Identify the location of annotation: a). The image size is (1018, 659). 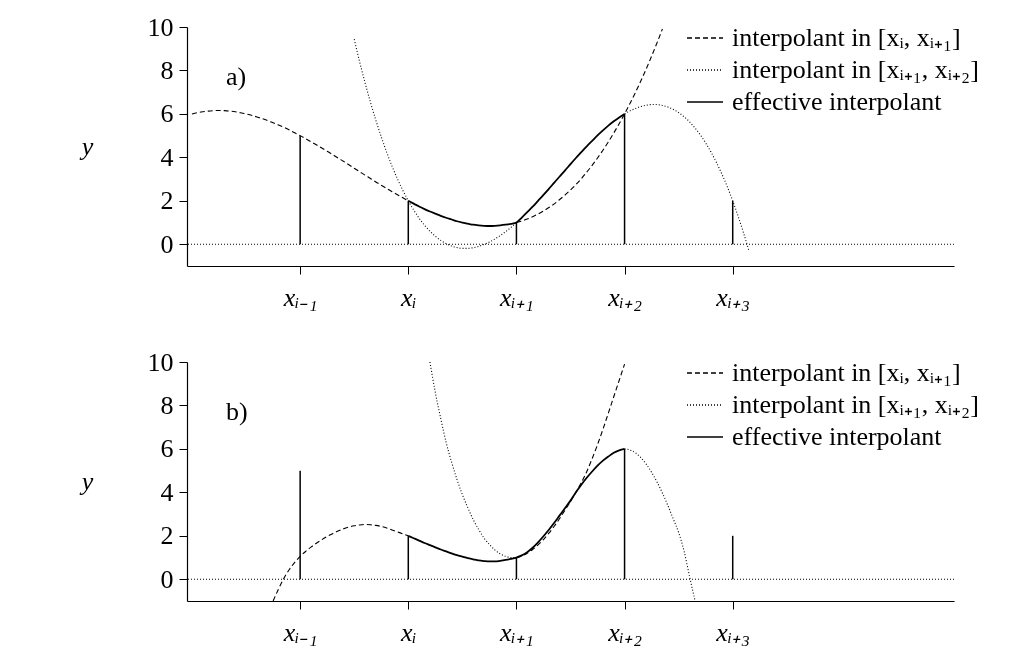
(236, 76).